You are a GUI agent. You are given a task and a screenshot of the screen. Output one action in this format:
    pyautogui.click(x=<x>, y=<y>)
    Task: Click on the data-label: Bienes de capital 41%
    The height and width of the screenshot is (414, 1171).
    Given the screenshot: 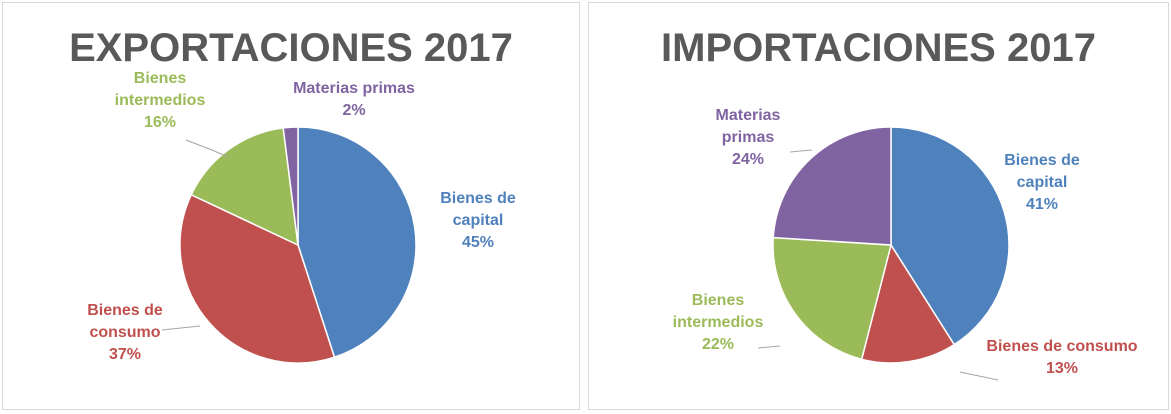 What is the action you would take?
    pyautogui.click(x=1042, y=183)
    